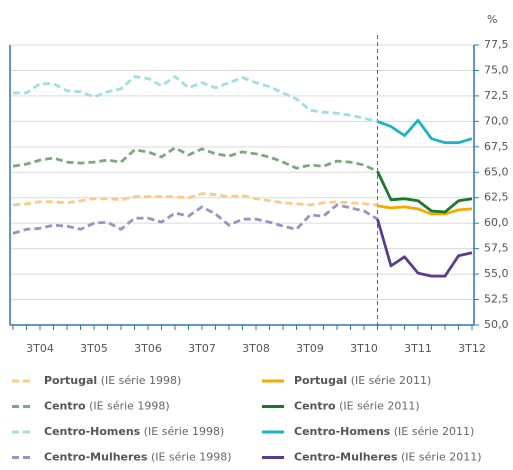  Describe the element at coordinates (496, 171) in the screenshot. I see `y-tick-label: 65,0` at that location.